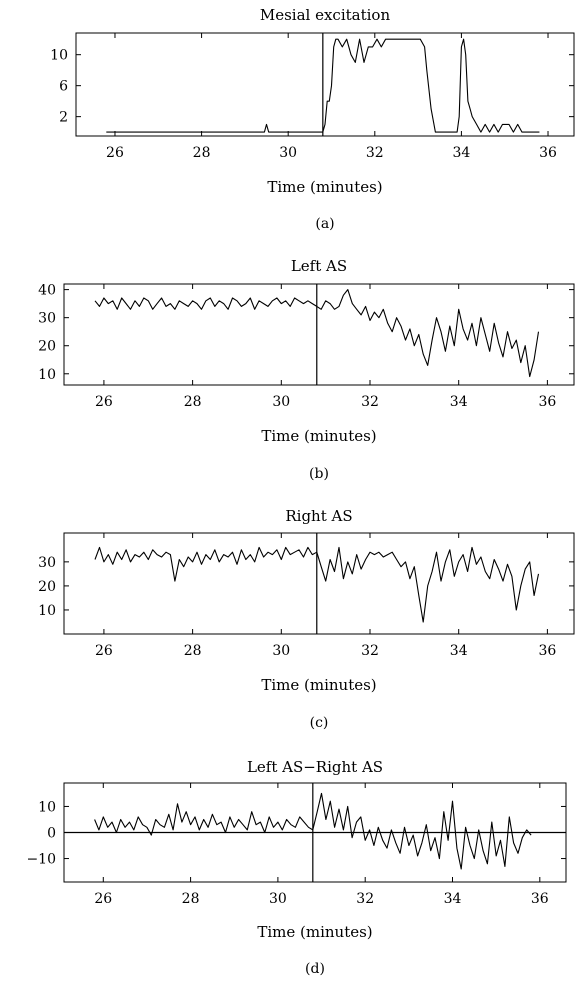 The height and width of the screenshot is (986, 577). Describe the element at coordinates (319, 266) in the screenshot. I see `chart-title: Left AS` at that location.